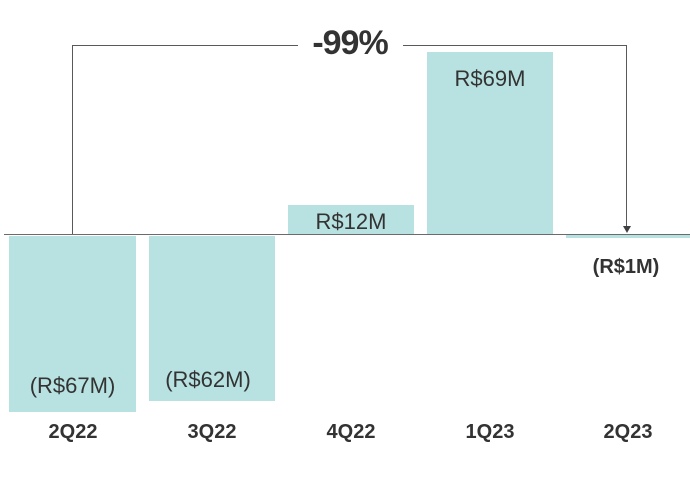 This screenshot has width=690, height=490. Describe the element at coordinates (626, 136) in the screenshot. I see `bracket-right-vertical` at that location.